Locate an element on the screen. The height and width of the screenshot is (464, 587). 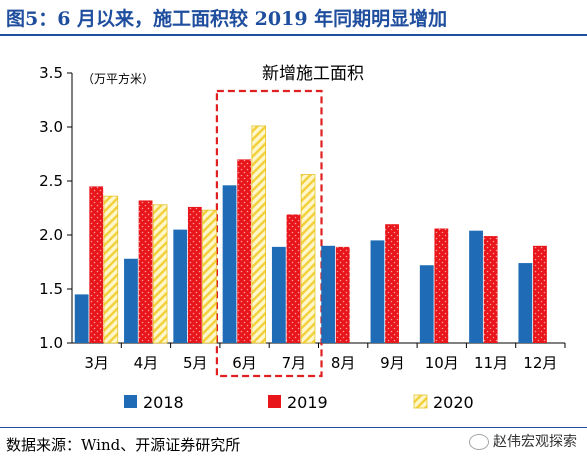
x-tick-label: 11月 is located at coordinates (491, 363).